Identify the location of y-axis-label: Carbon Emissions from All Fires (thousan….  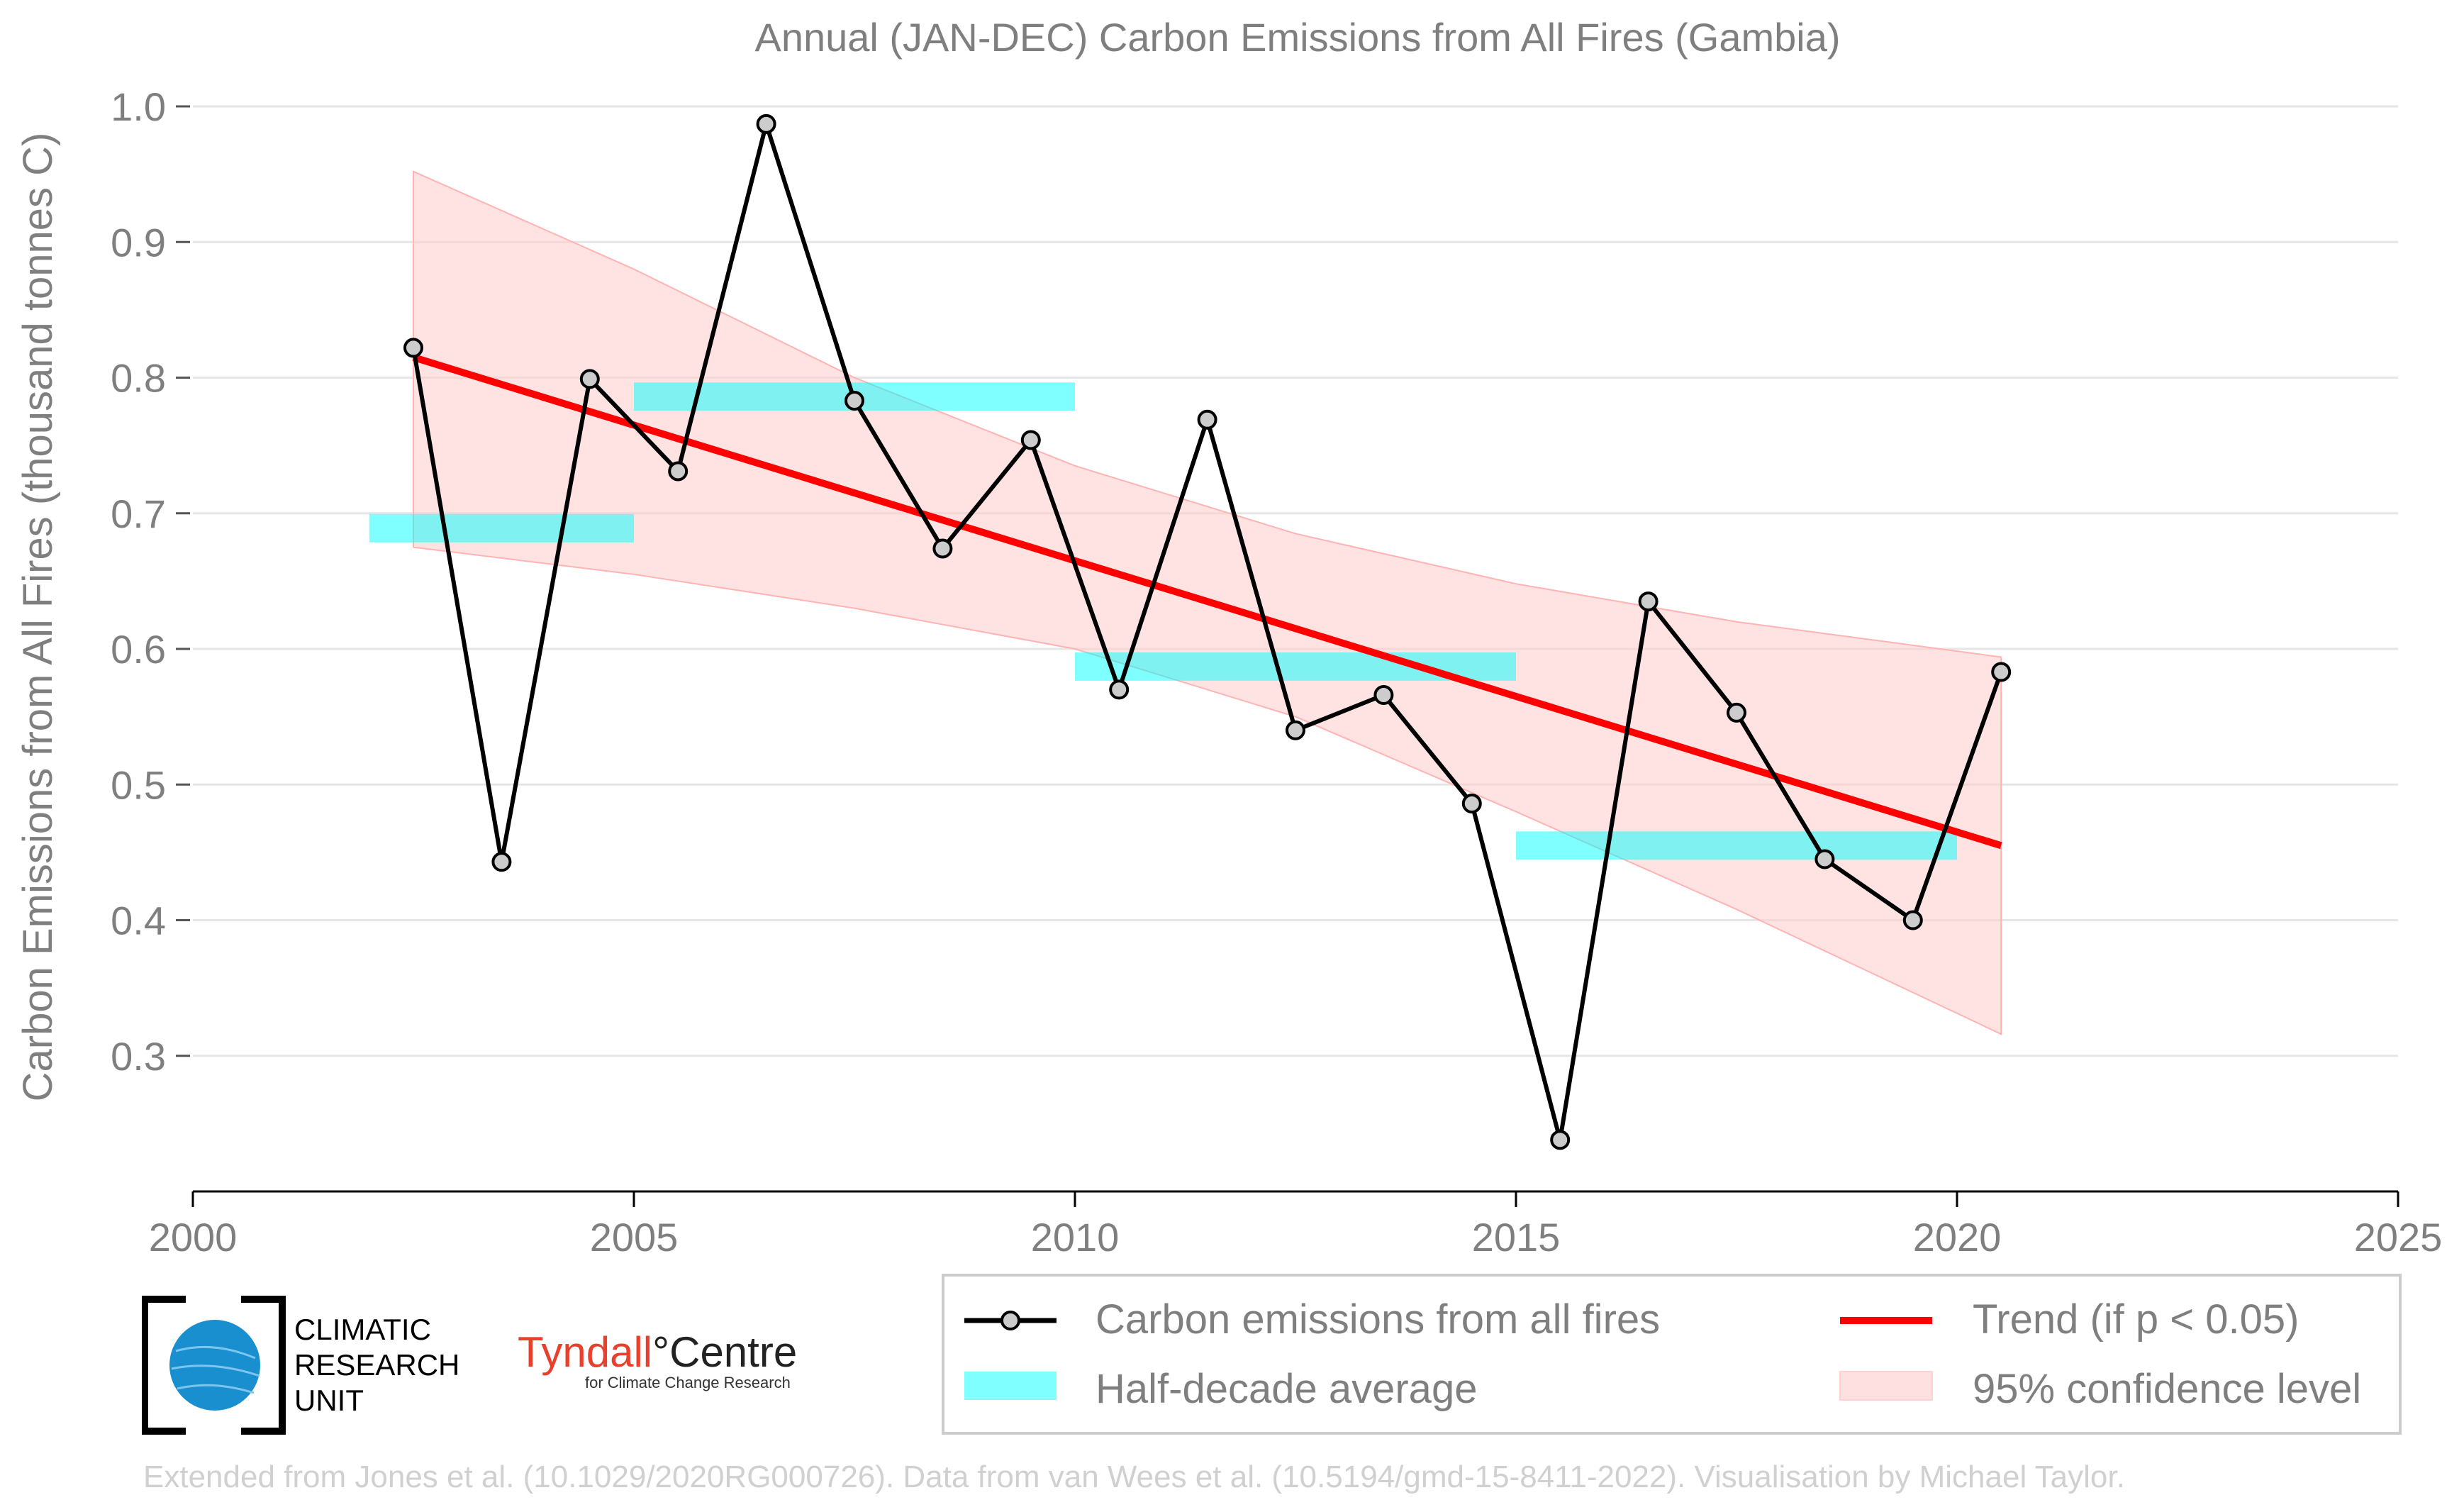
(38, 617).